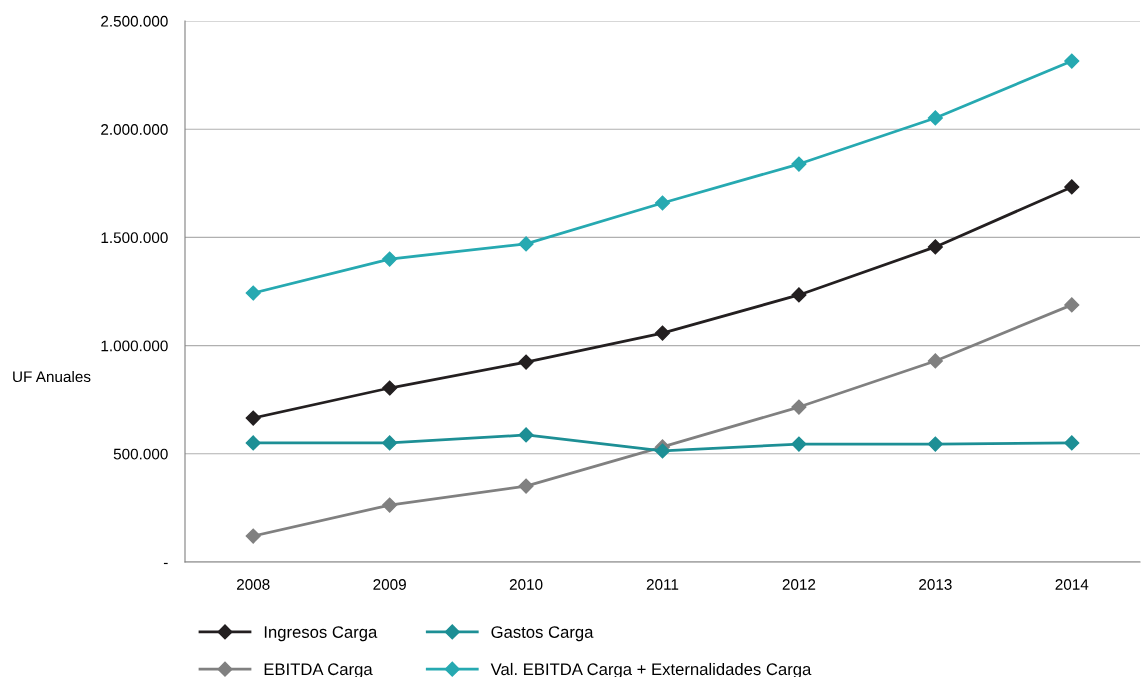  What do you see at coordinates (542, 634) in the screenshot?
I see `legend-label: Gastos Carga` at bounding box center [542, 634].